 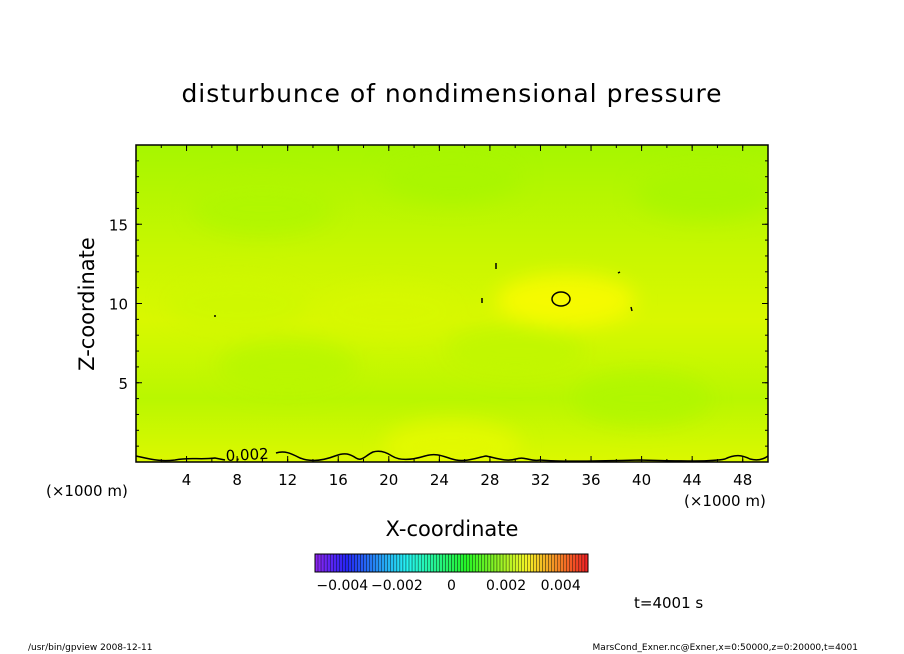 I want to click on colorbar-tick-label: 0.002, so click(x=506, y=586).